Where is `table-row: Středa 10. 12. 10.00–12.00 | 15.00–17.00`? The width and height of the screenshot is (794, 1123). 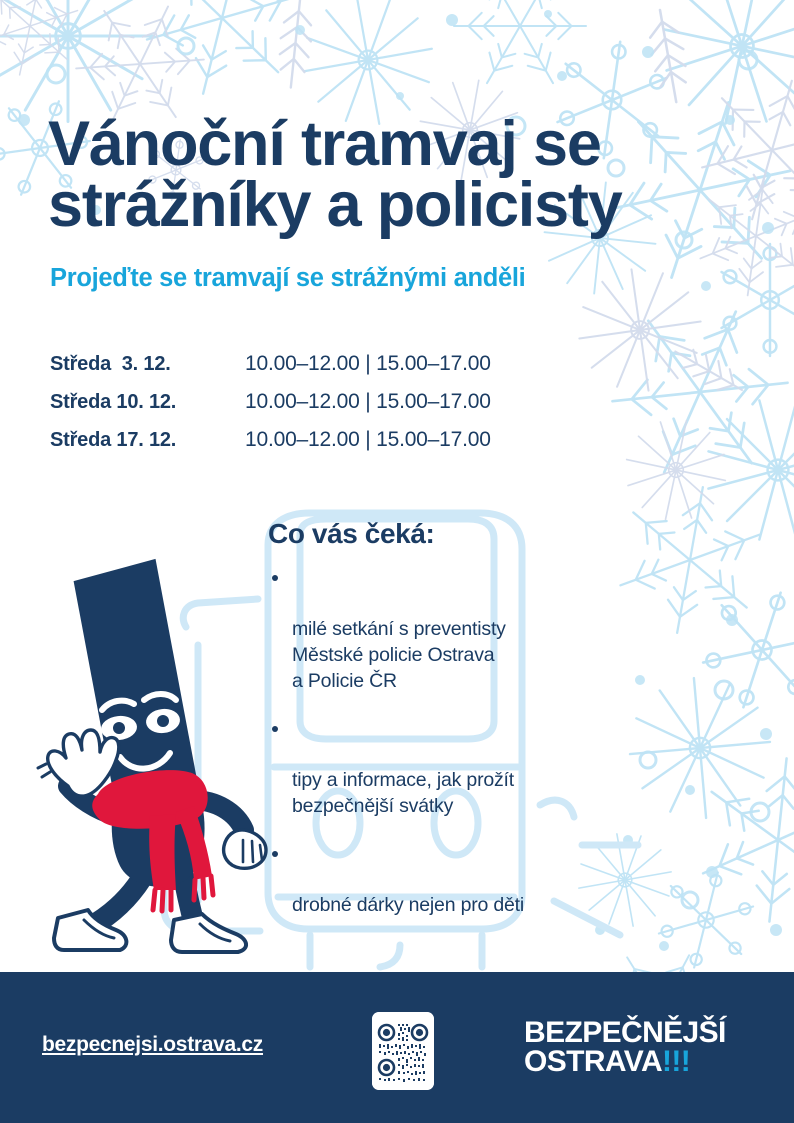 table-row: Středa 10. 12. 10.00–12.00 | 15.00–17.00 is located at coordinates (330, 409).